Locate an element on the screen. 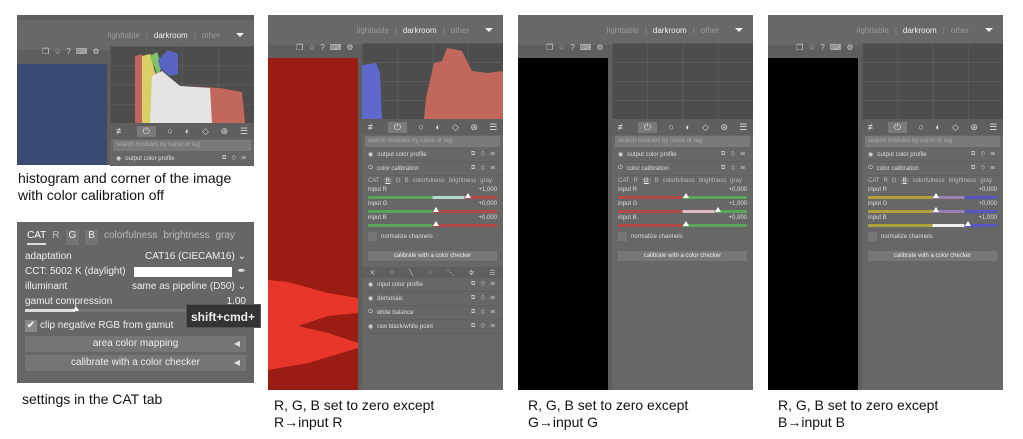  gamut-slider-bar is located at coordinates (135, 309).